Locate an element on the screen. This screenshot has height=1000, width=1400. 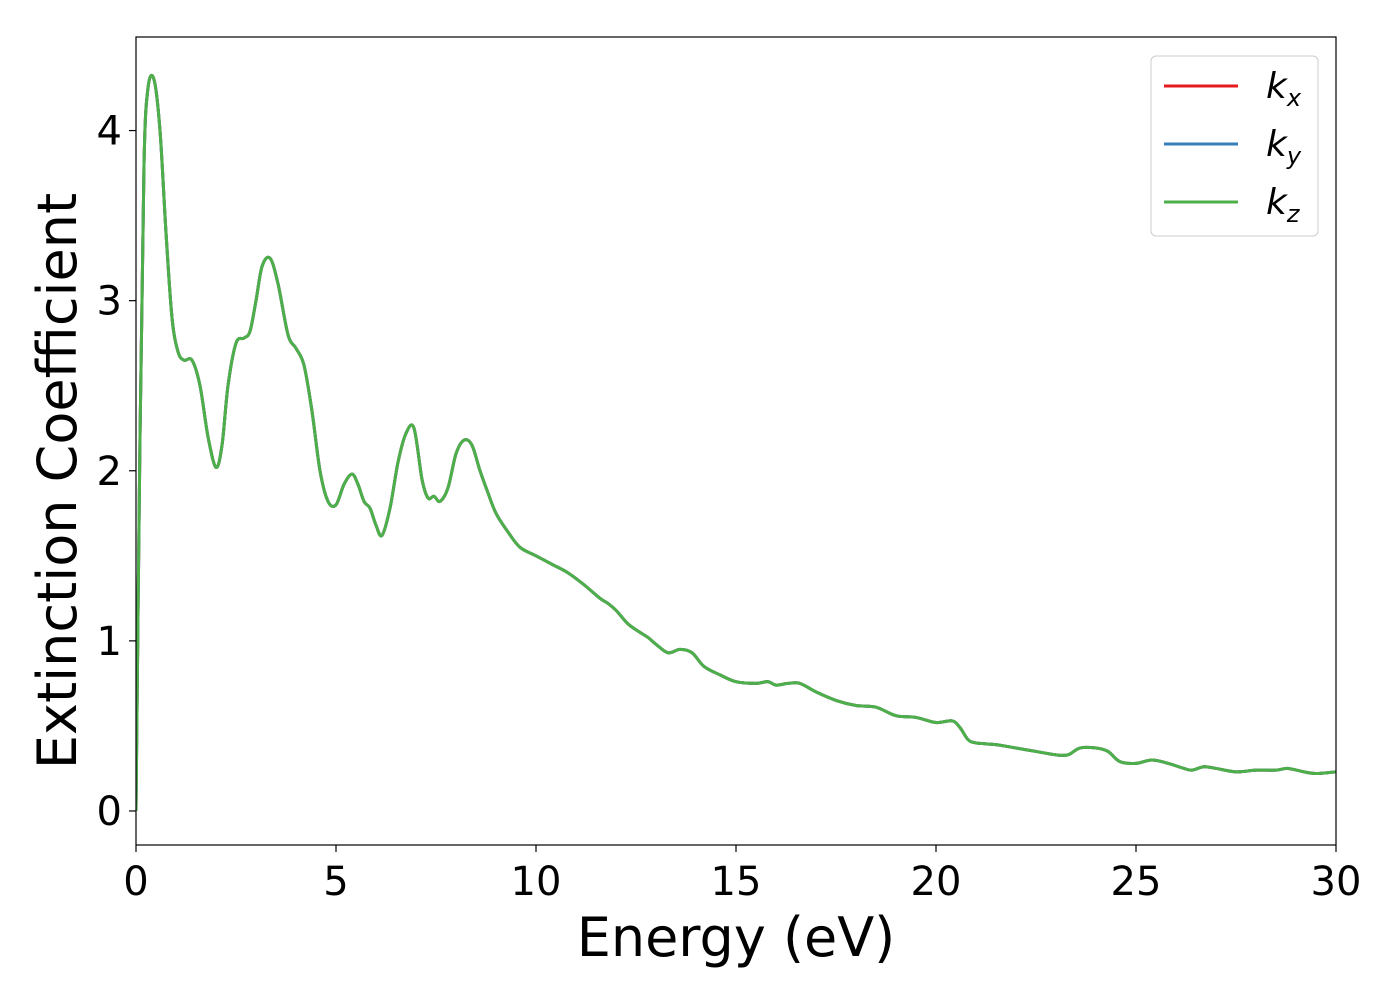
x-tick-label: 30 is located at coordinates (1336, 882).